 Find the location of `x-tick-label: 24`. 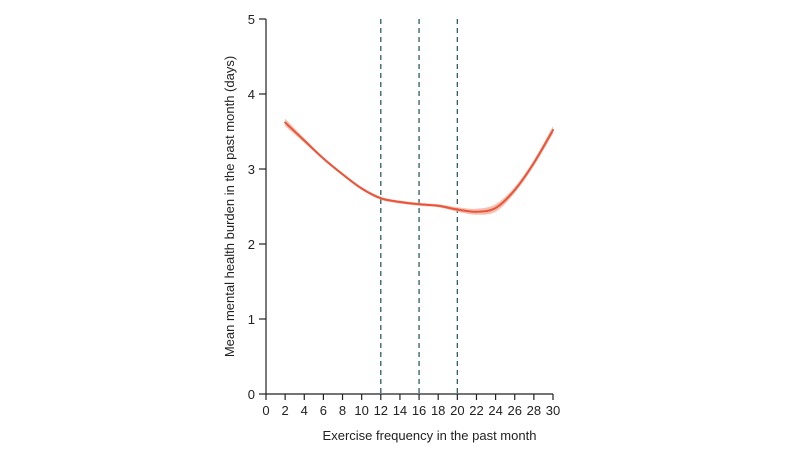

x-tick-label: 24 is located at coordinates (495, 410).